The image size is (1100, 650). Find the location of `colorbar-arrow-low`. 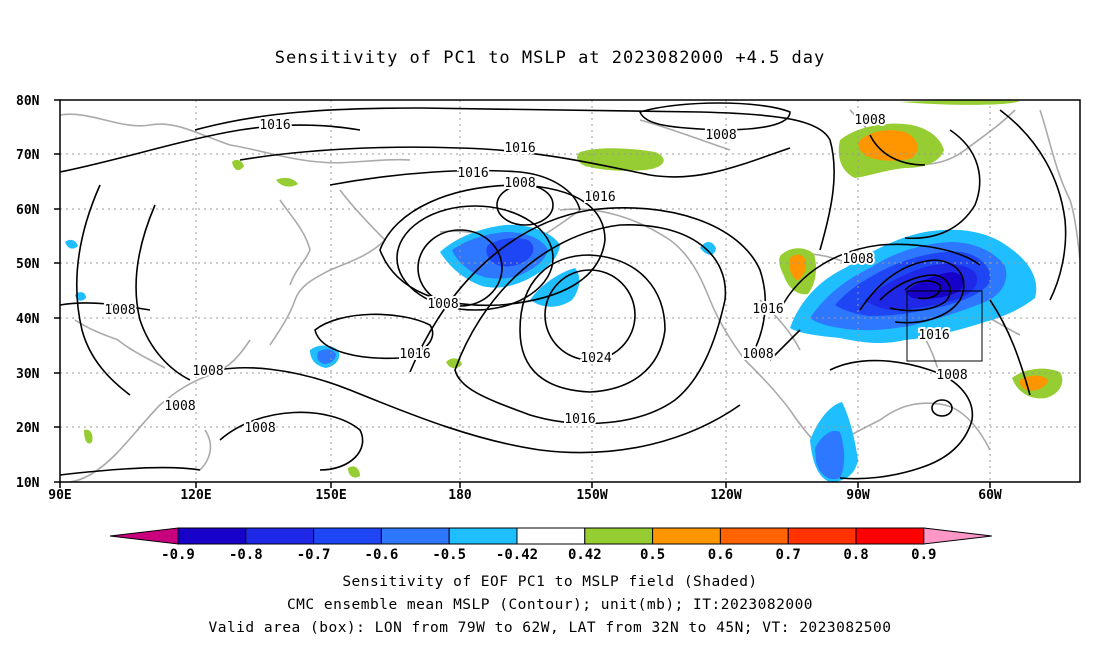

colorbar-arrow-low is located at coordinates (144, 536).